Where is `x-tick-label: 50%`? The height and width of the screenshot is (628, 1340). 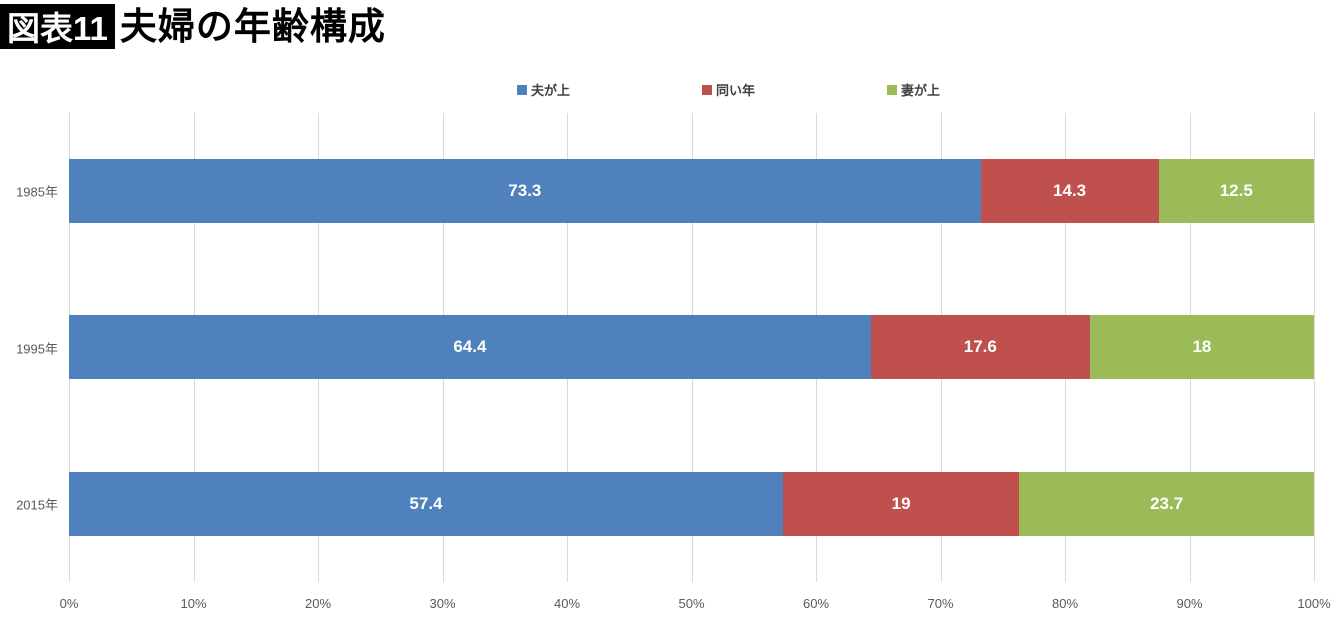 x-tick-label: 50% is located at coordinates (691, 603).